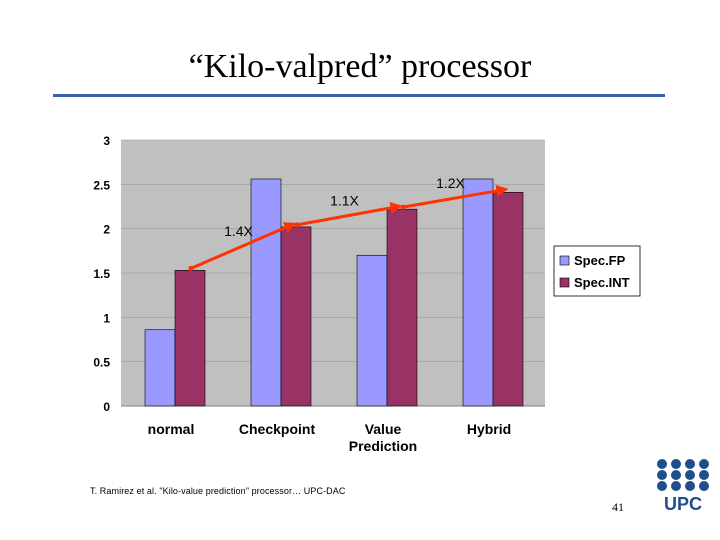  Describe the element at coordinates (344, 201) in the screenshot. I see `speedup-label: 1.1X` at that location.